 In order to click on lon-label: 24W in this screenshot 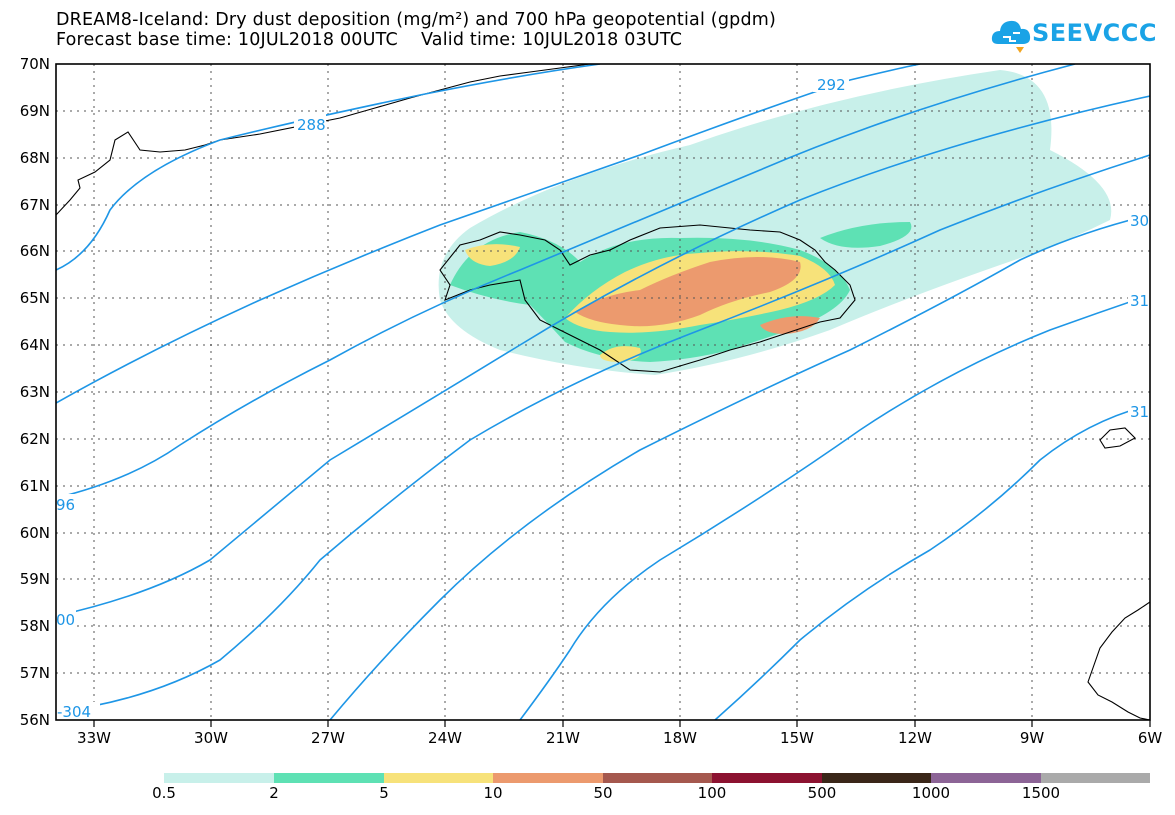, I will do `click(445, 738)`.